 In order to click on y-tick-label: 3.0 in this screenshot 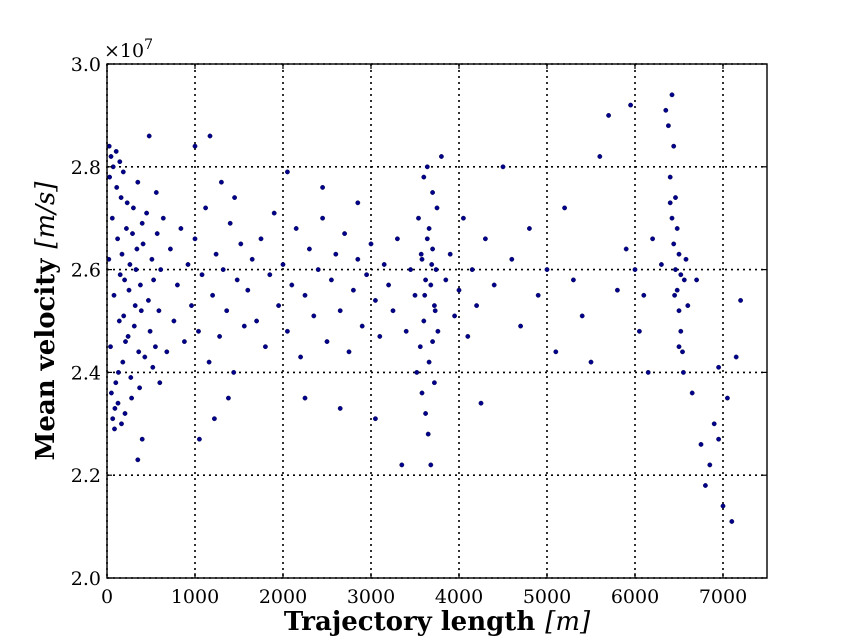, I will do `click(86, 65)`.